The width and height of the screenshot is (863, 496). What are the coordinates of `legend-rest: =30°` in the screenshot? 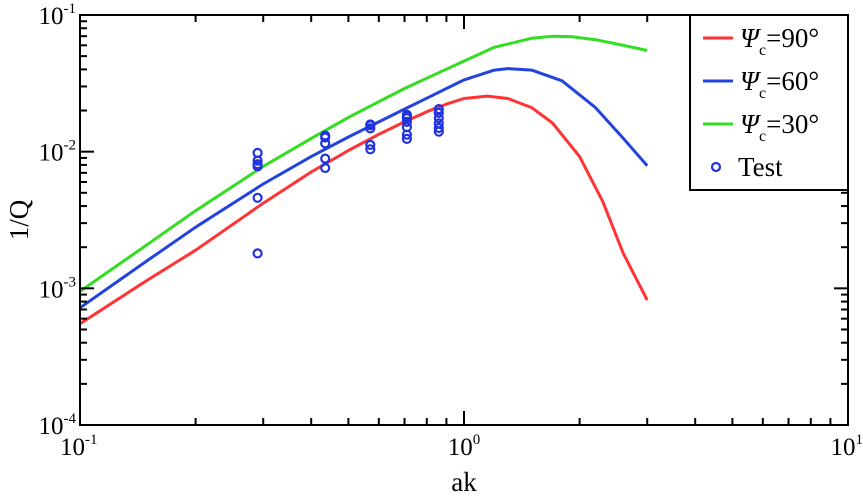 It's located at (792, 124).